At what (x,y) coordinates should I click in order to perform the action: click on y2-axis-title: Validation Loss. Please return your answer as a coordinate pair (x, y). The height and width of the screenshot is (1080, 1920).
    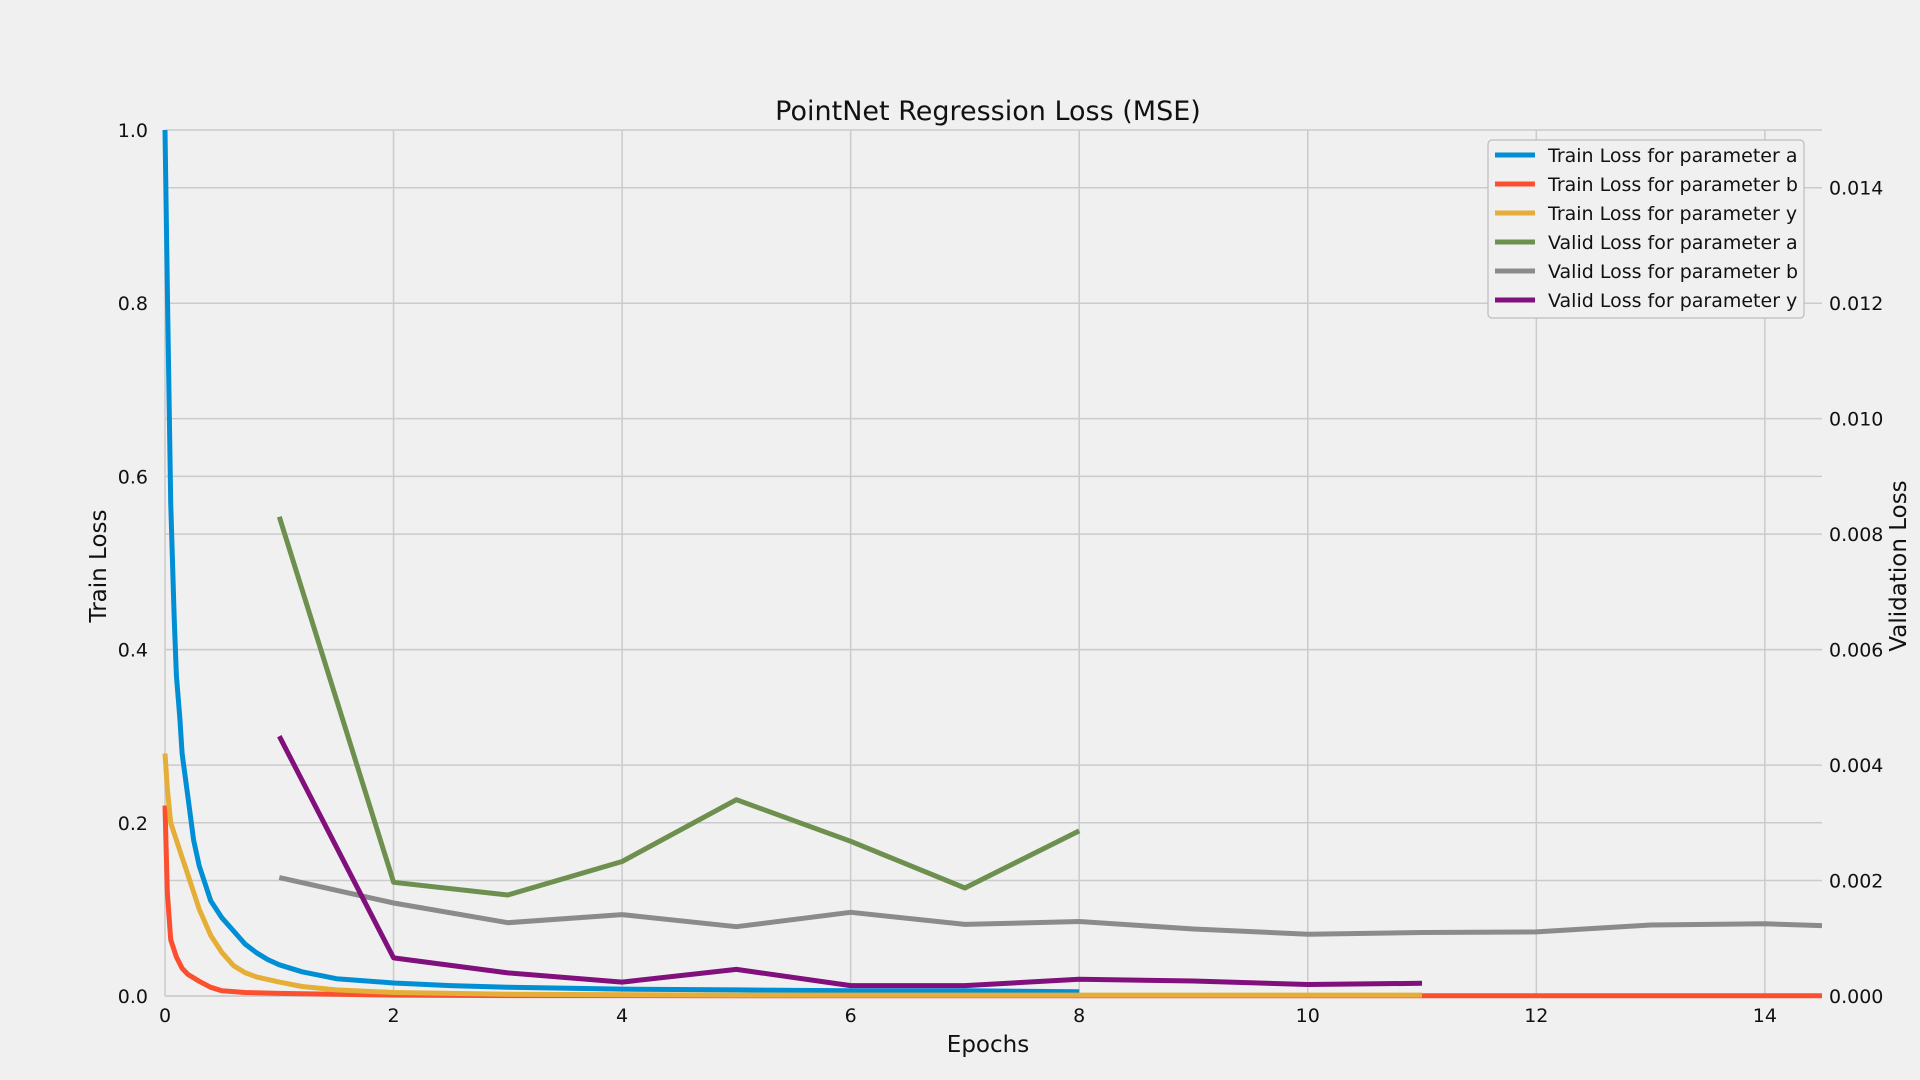
    Looking at the image, I should click on (1899, 565).